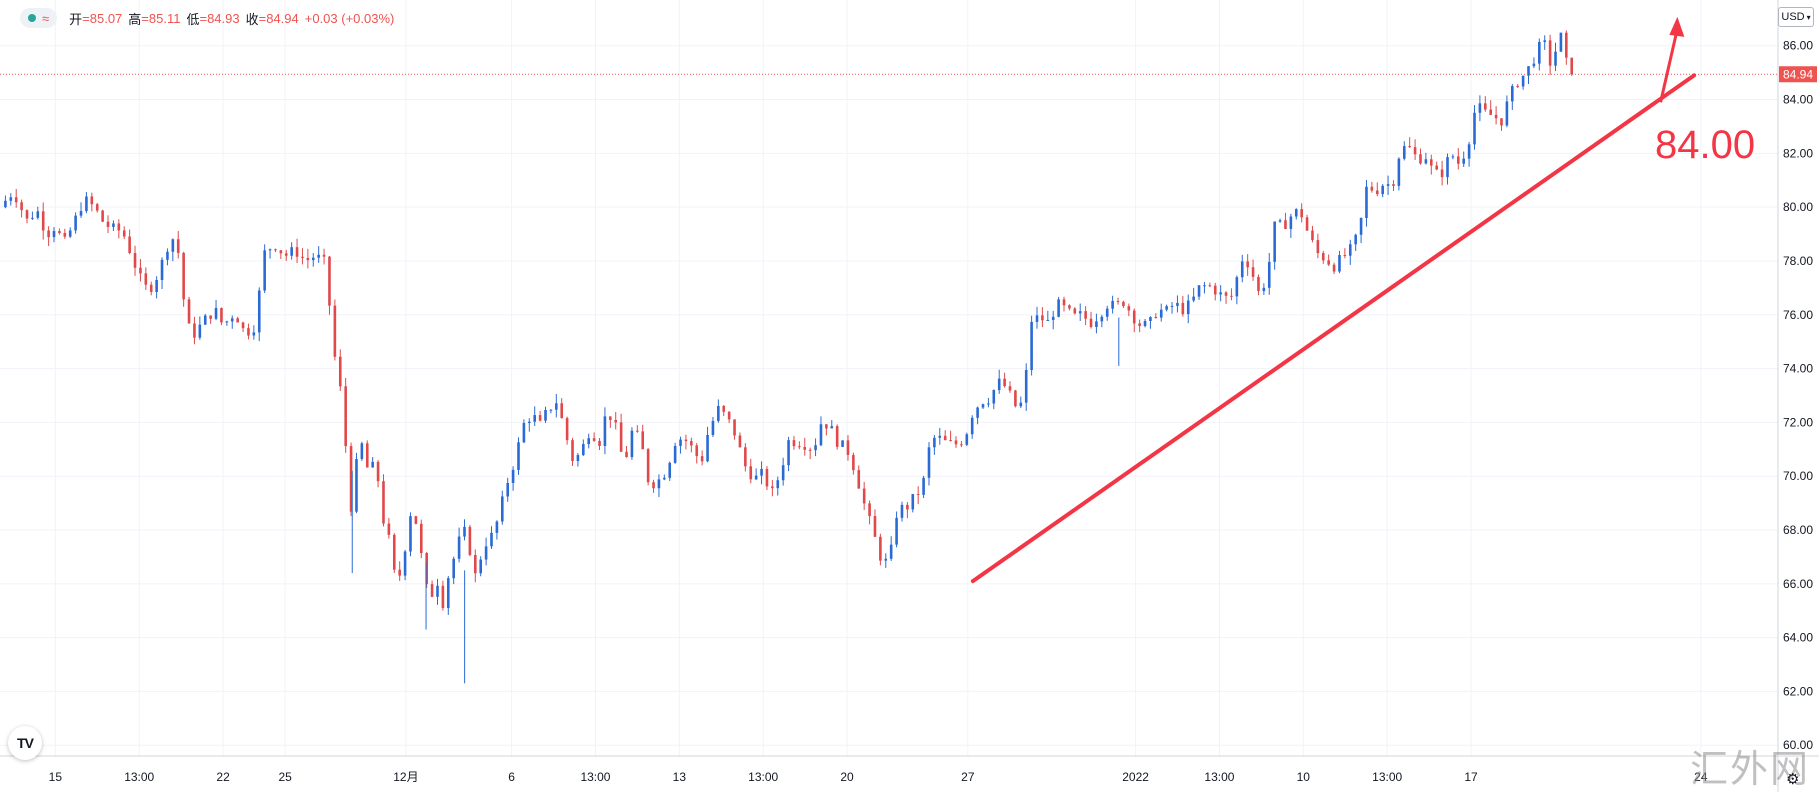 The height and width of the screenshot is (797, 1819). What do you see at coordinates (1798, 315) in the screenshot?
I see `y-tick-label: 76.00` at bounding box center [1798, 315].